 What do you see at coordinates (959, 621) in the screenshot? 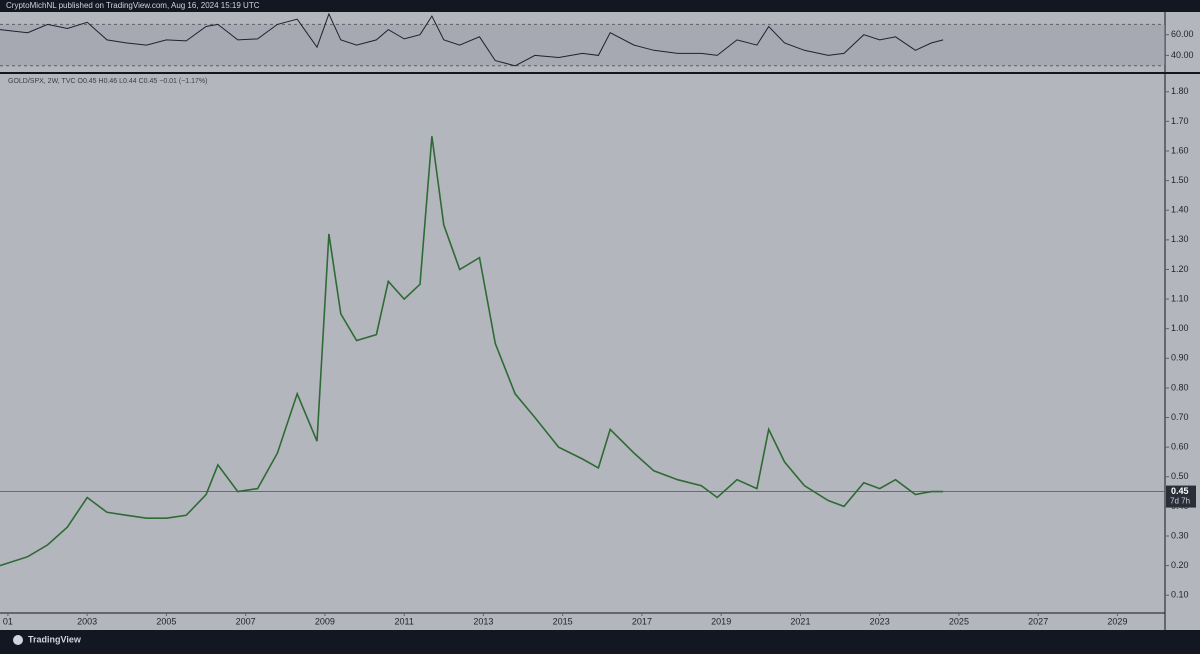
I see `x-tick-label: 2025` at bounding box center [959, 621].